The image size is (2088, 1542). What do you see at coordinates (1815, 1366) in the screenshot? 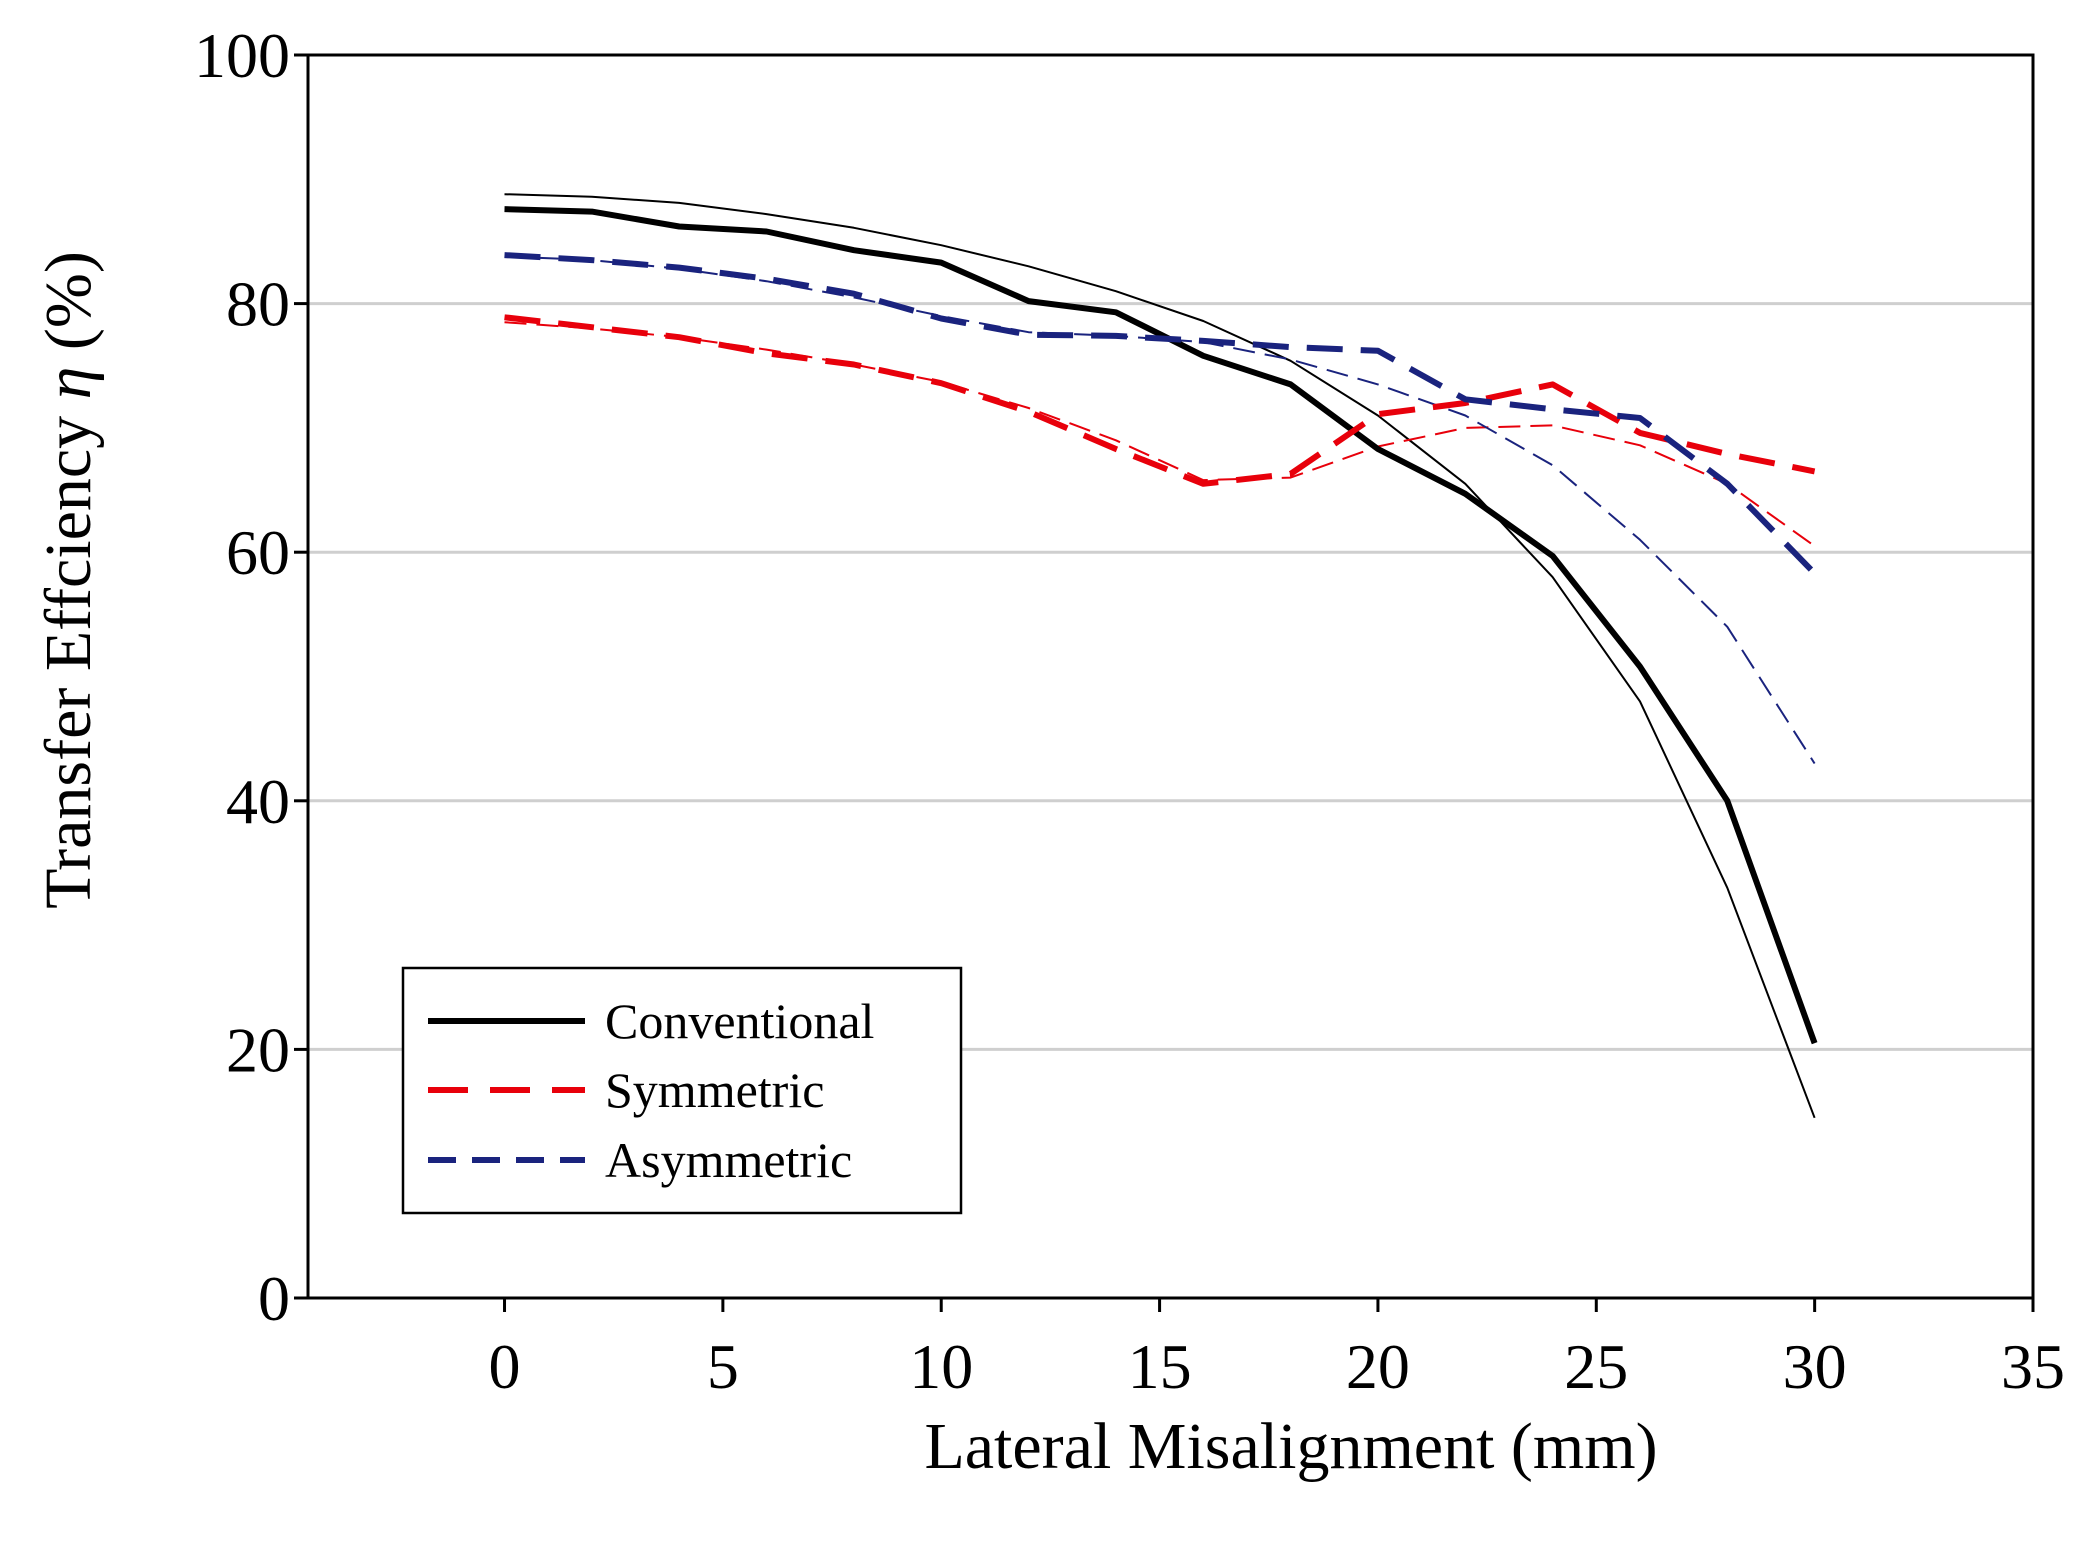
I see `x-tick-label-30: 30` at bounding box center [1815, 1366].